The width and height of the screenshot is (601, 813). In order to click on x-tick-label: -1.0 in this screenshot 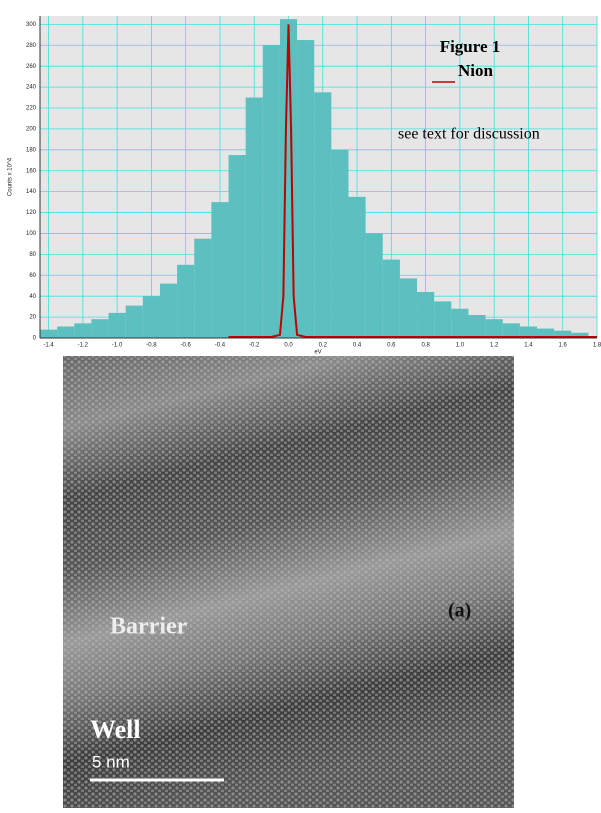, I will do `click(117, 346)`.